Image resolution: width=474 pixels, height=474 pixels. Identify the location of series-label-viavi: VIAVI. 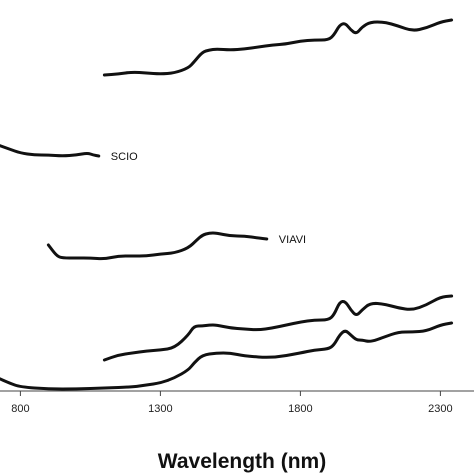
(292, 240).